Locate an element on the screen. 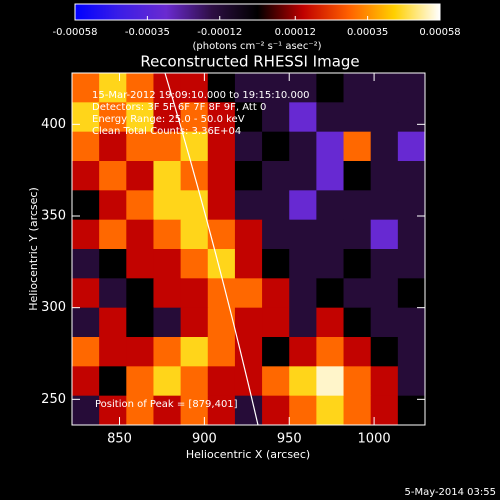  solar-limb is located at coordinates (211, 249).